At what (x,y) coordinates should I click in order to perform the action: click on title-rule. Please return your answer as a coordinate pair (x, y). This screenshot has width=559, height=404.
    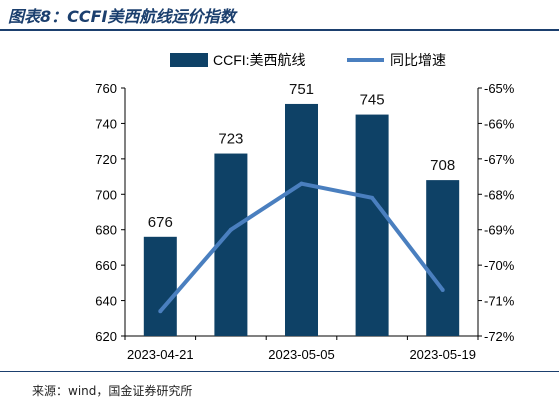
    Looking at the image, I should click on (279, 30).